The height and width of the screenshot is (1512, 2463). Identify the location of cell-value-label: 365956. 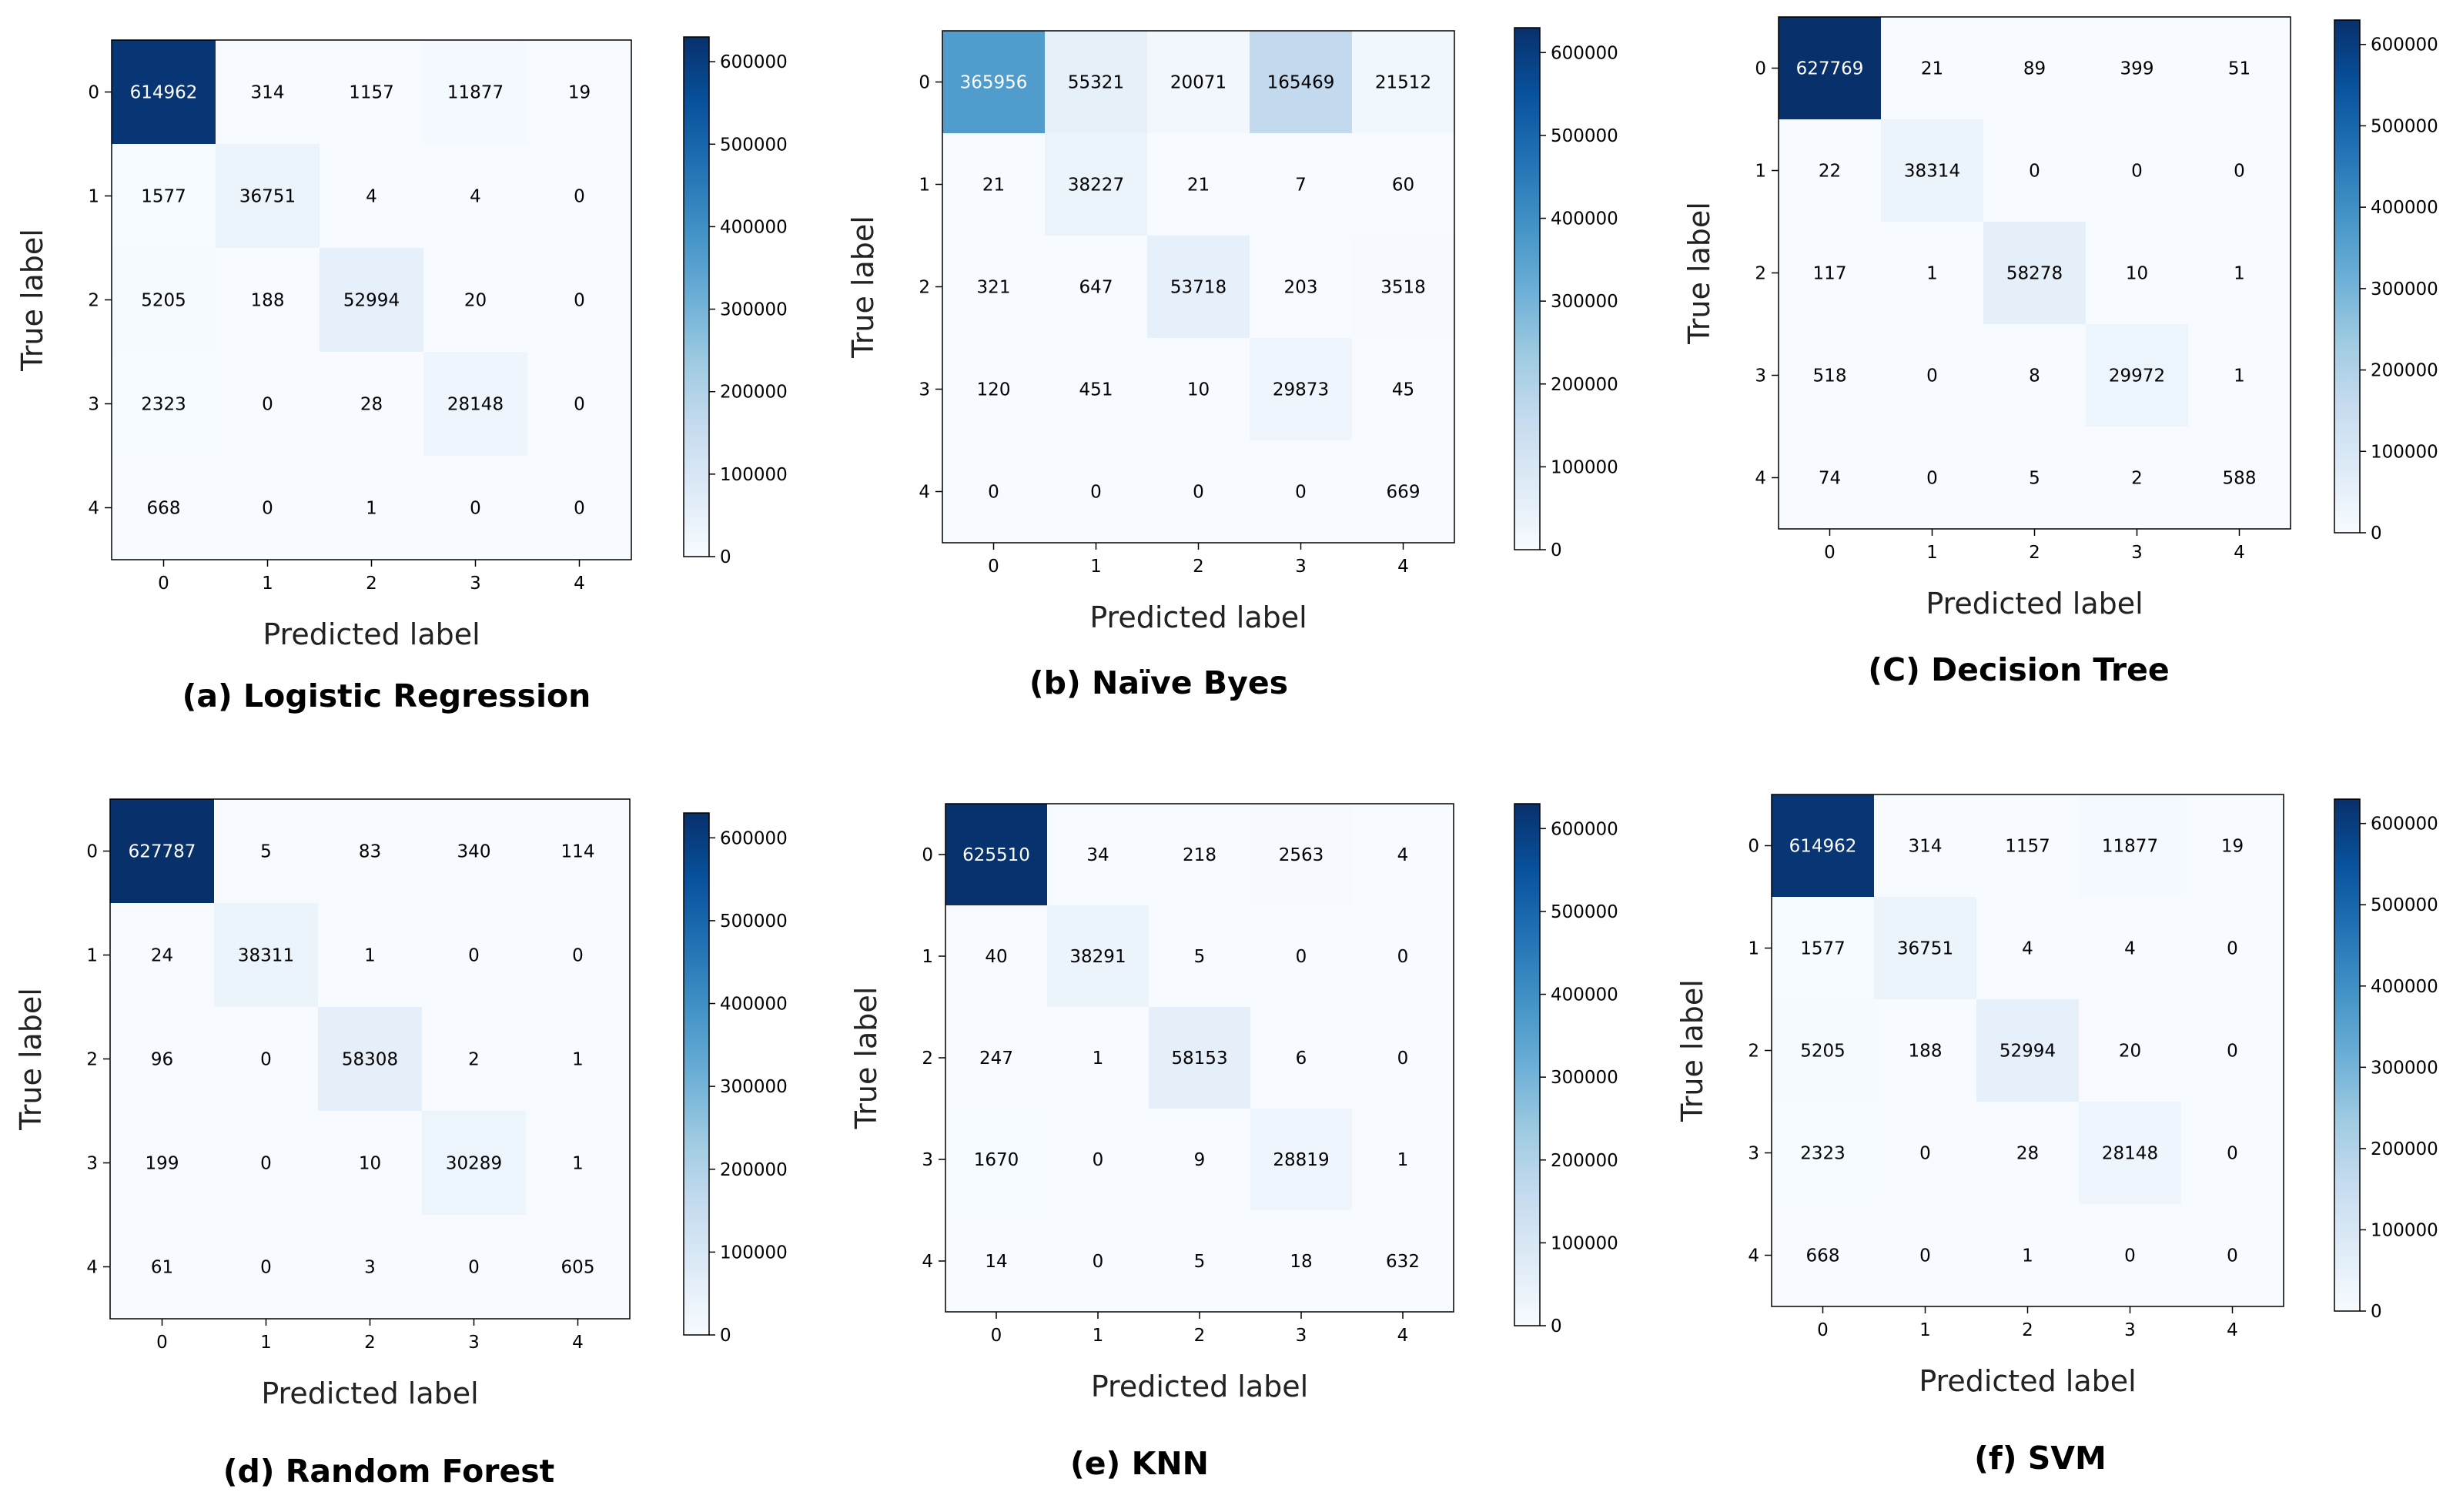
(994, 83).